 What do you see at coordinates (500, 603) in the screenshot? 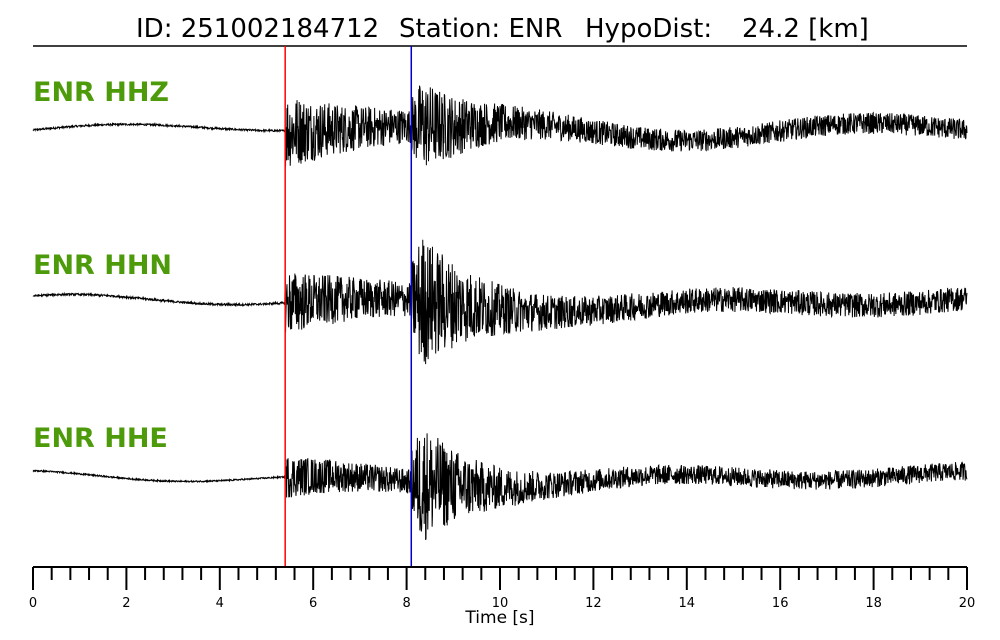
I see `x-tick-label: 10` at bounding box center [500, 603].